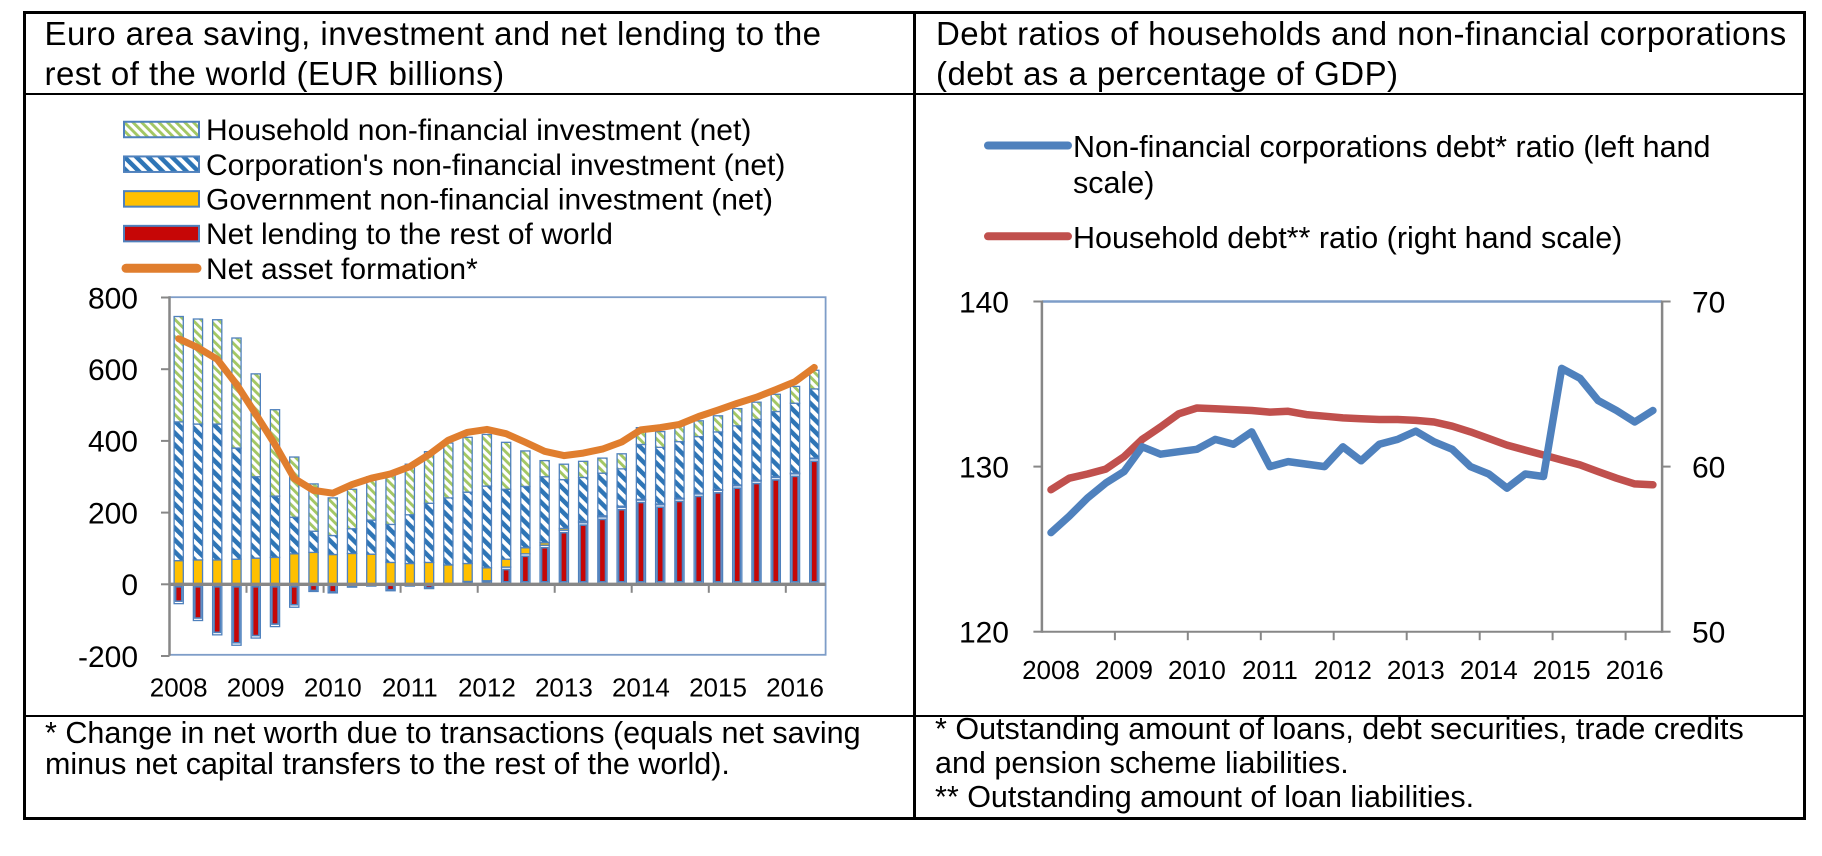 This screenshot has height=856, width=1822. What do you see at coordinates (129, 585) in the screenshot?
I see `svg-text: 0` at bounding box center [129, 585].